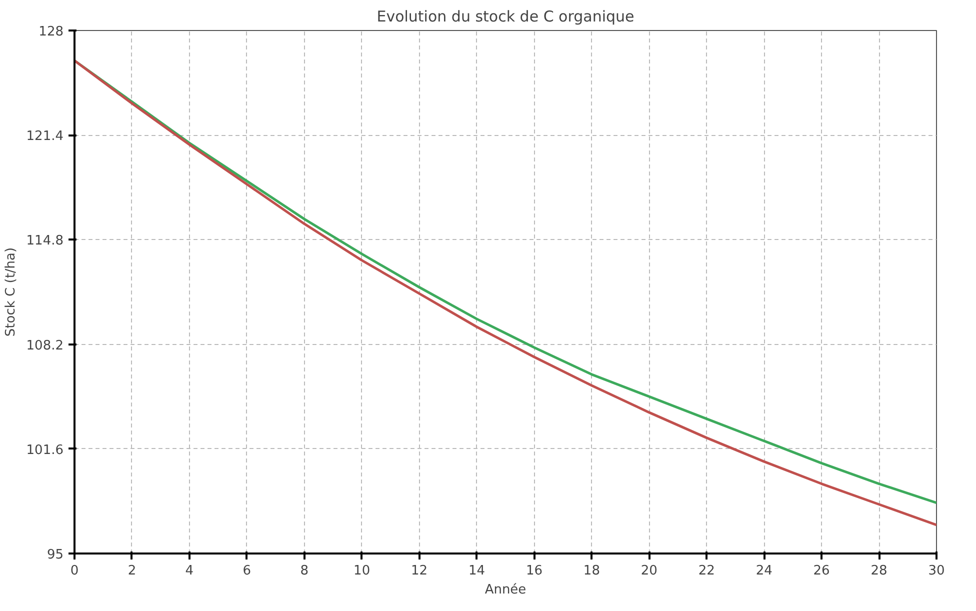 The image size is (976, 611). I want to click on x-tick-label: 30, so click(936, 571).